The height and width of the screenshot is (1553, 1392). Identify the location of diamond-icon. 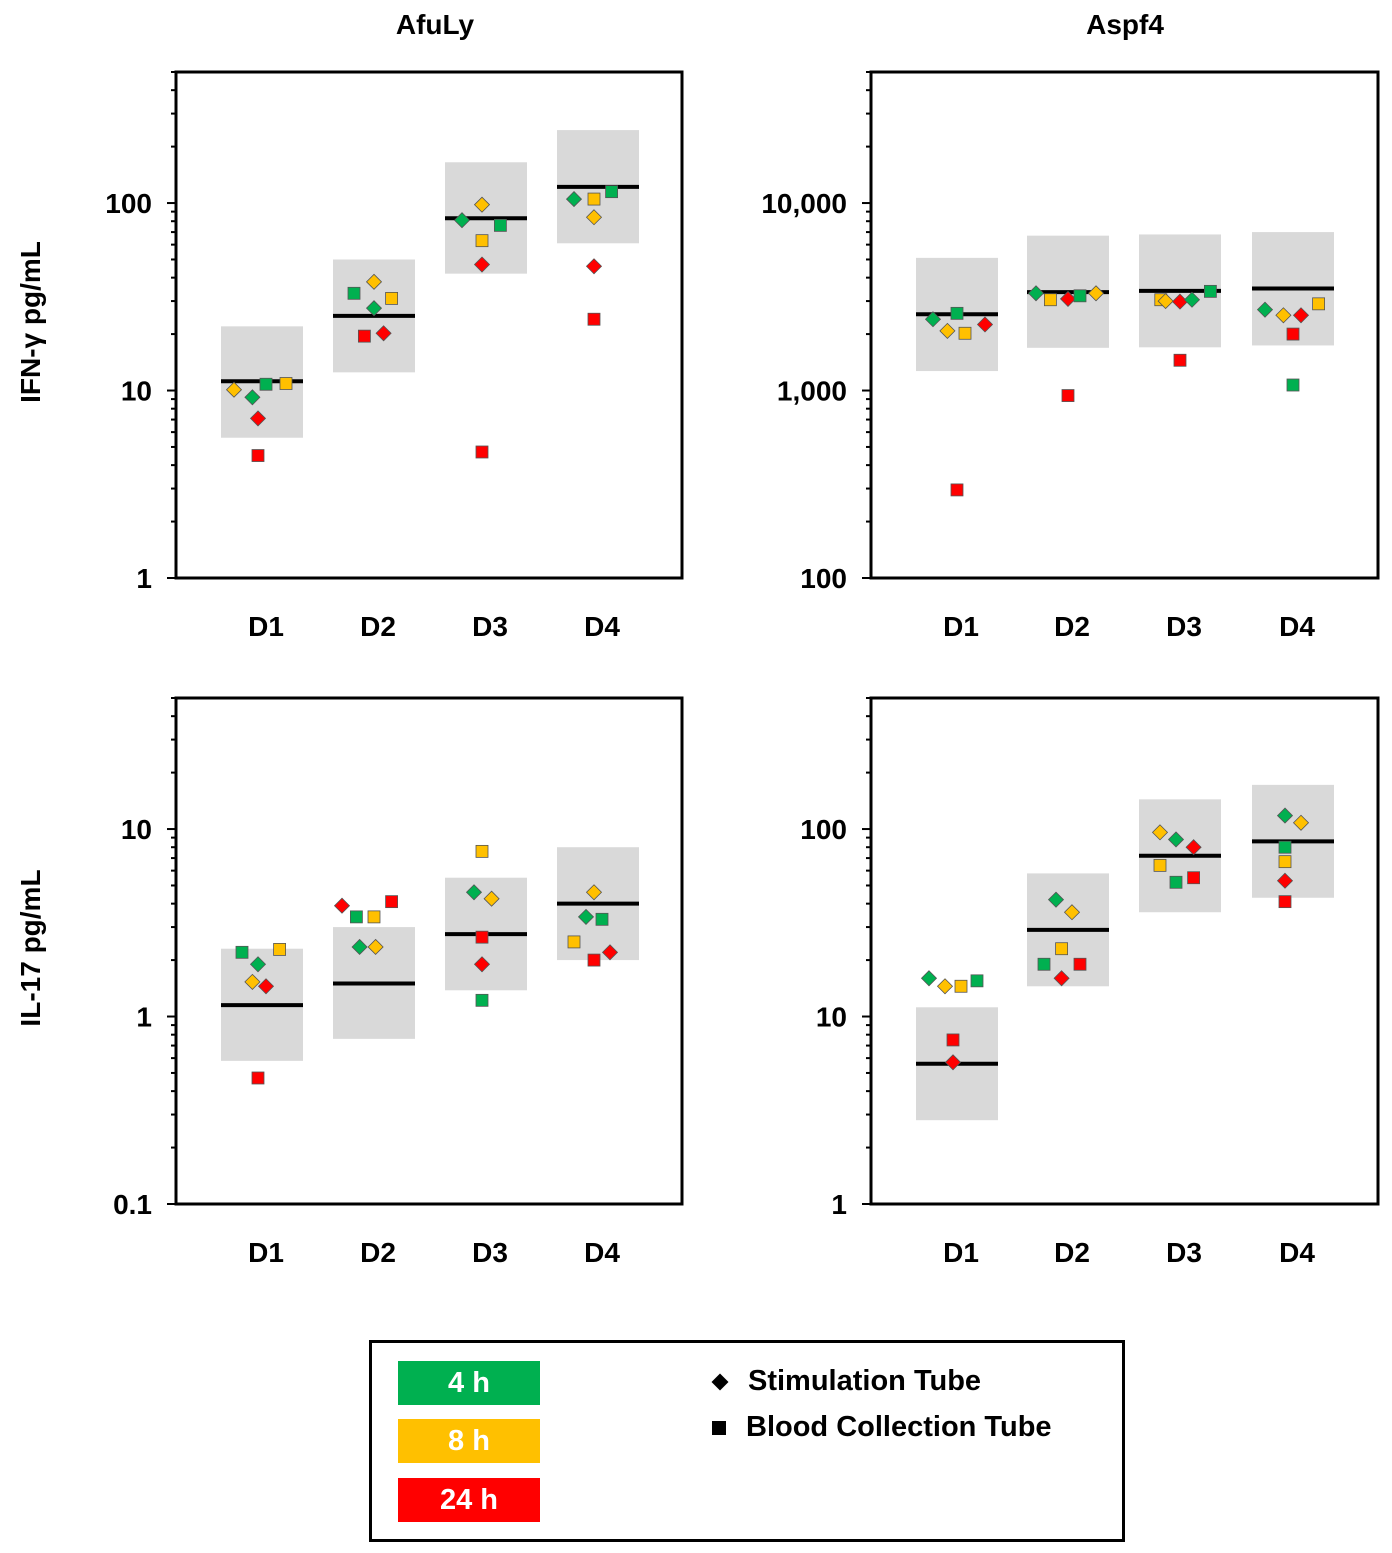
(720, 1381).